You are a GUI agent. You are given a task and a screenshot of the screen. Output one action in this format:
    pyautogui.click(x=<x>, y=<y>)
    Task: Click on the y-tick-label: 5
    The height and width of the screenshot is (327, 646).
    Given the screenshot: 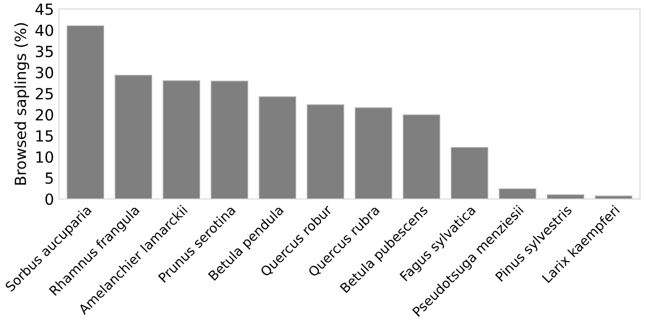 What is the action you would take?
    pyautogui.click(x=49, y=178)
    